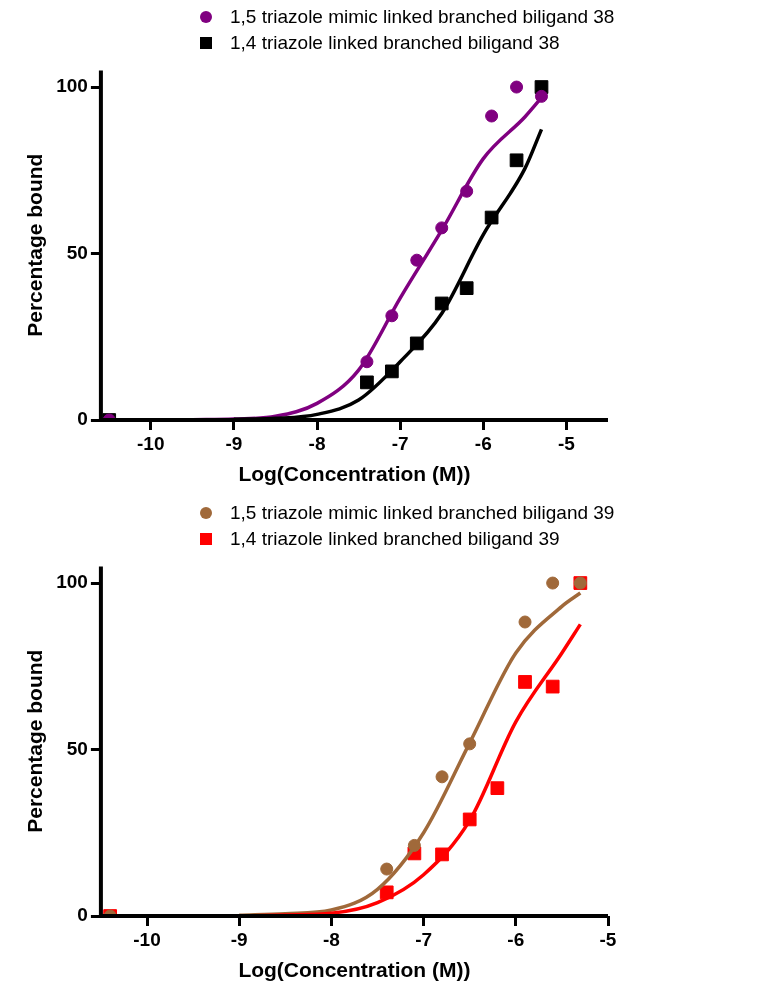 The width and height of the screenshot is (758, 1005). What do you see at coordinates (422, 513) in the screenshot?
I see `legend-label: 1,5 triazole mimic linked branched biligand 39` at bounding box center [422, 513].